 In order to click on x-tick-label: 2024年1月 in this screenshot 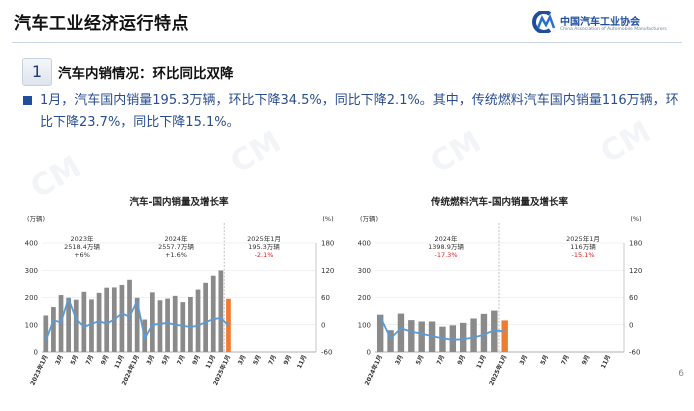, I will do `click(373, 369)`.